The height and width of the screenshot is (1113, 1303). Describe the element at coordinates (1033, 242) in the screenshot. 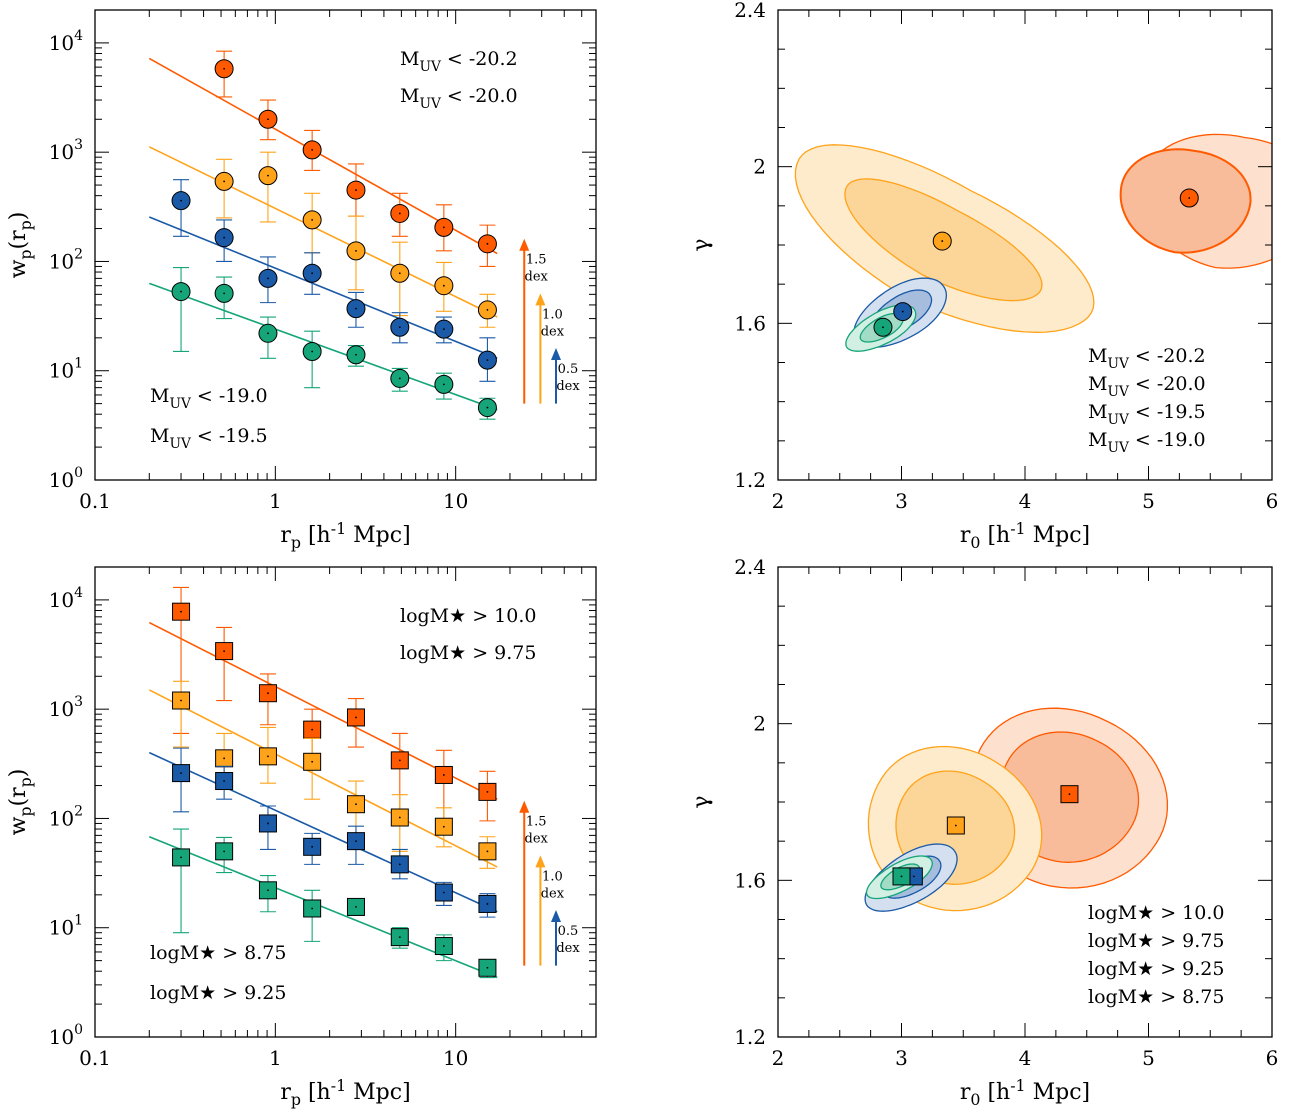

I see `confidence-contours` at that location.